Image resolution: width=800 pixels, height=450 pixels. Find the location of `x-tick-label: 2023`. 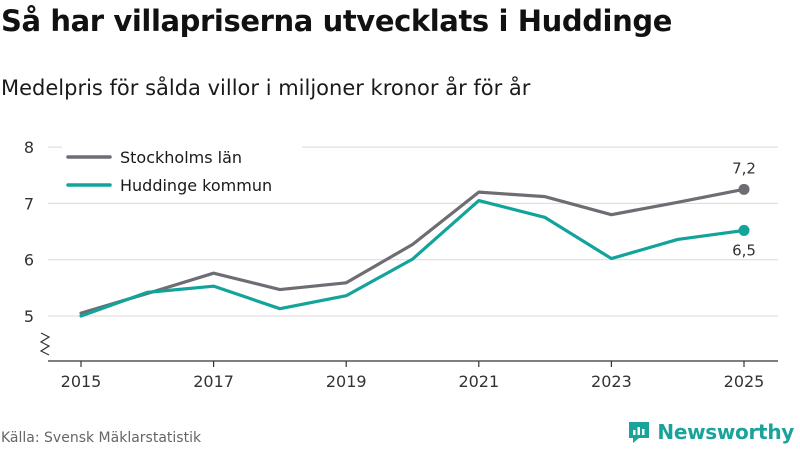

x-tick-label: 2023 is located at coordinates (611, 381).